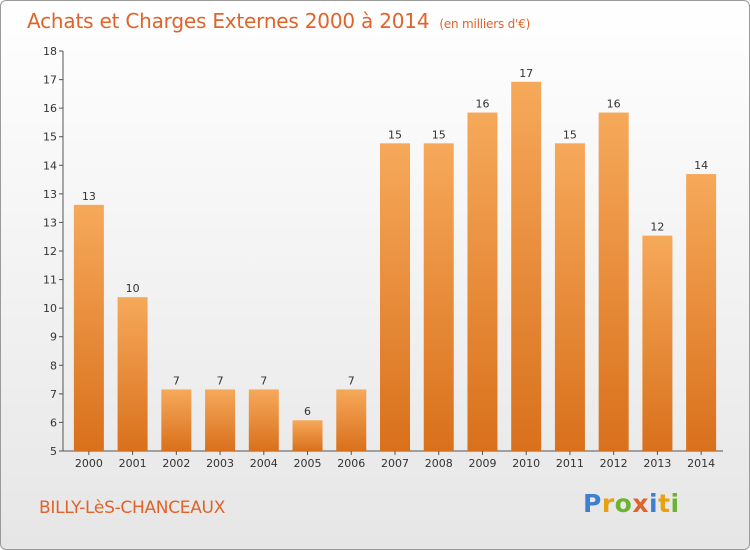  I want to click on bar-2009, so click(482, 282).